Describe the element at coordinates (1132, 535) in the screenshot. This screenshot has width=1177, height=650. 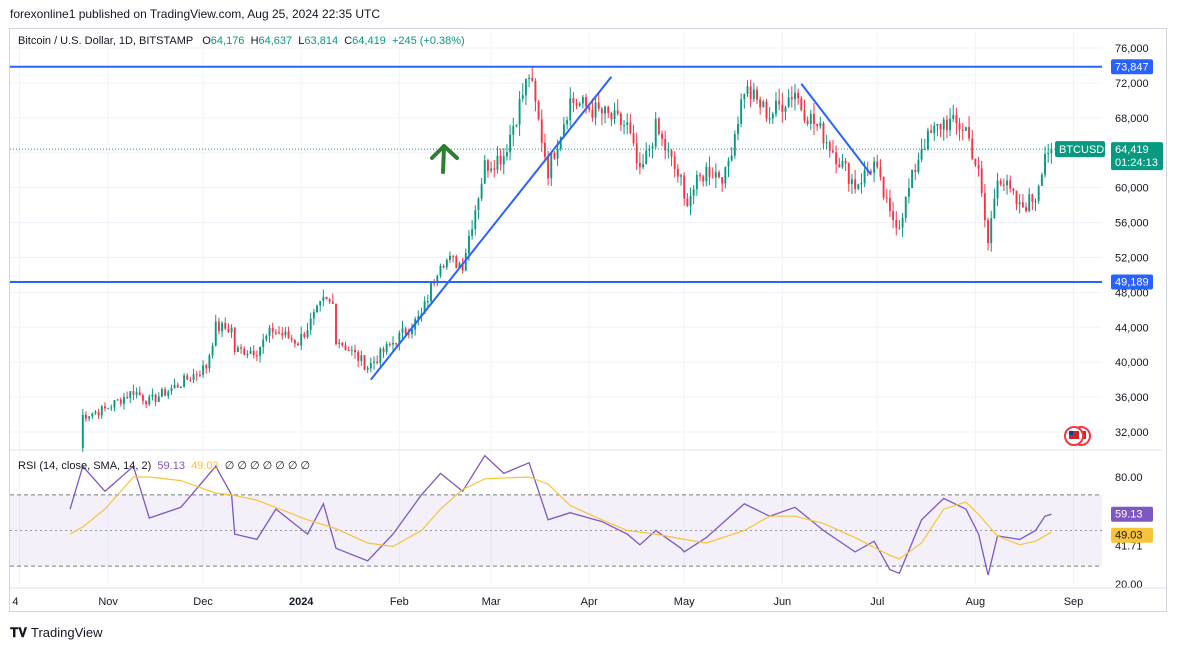
I see `rsi-sma-value-label-bg` at that location.